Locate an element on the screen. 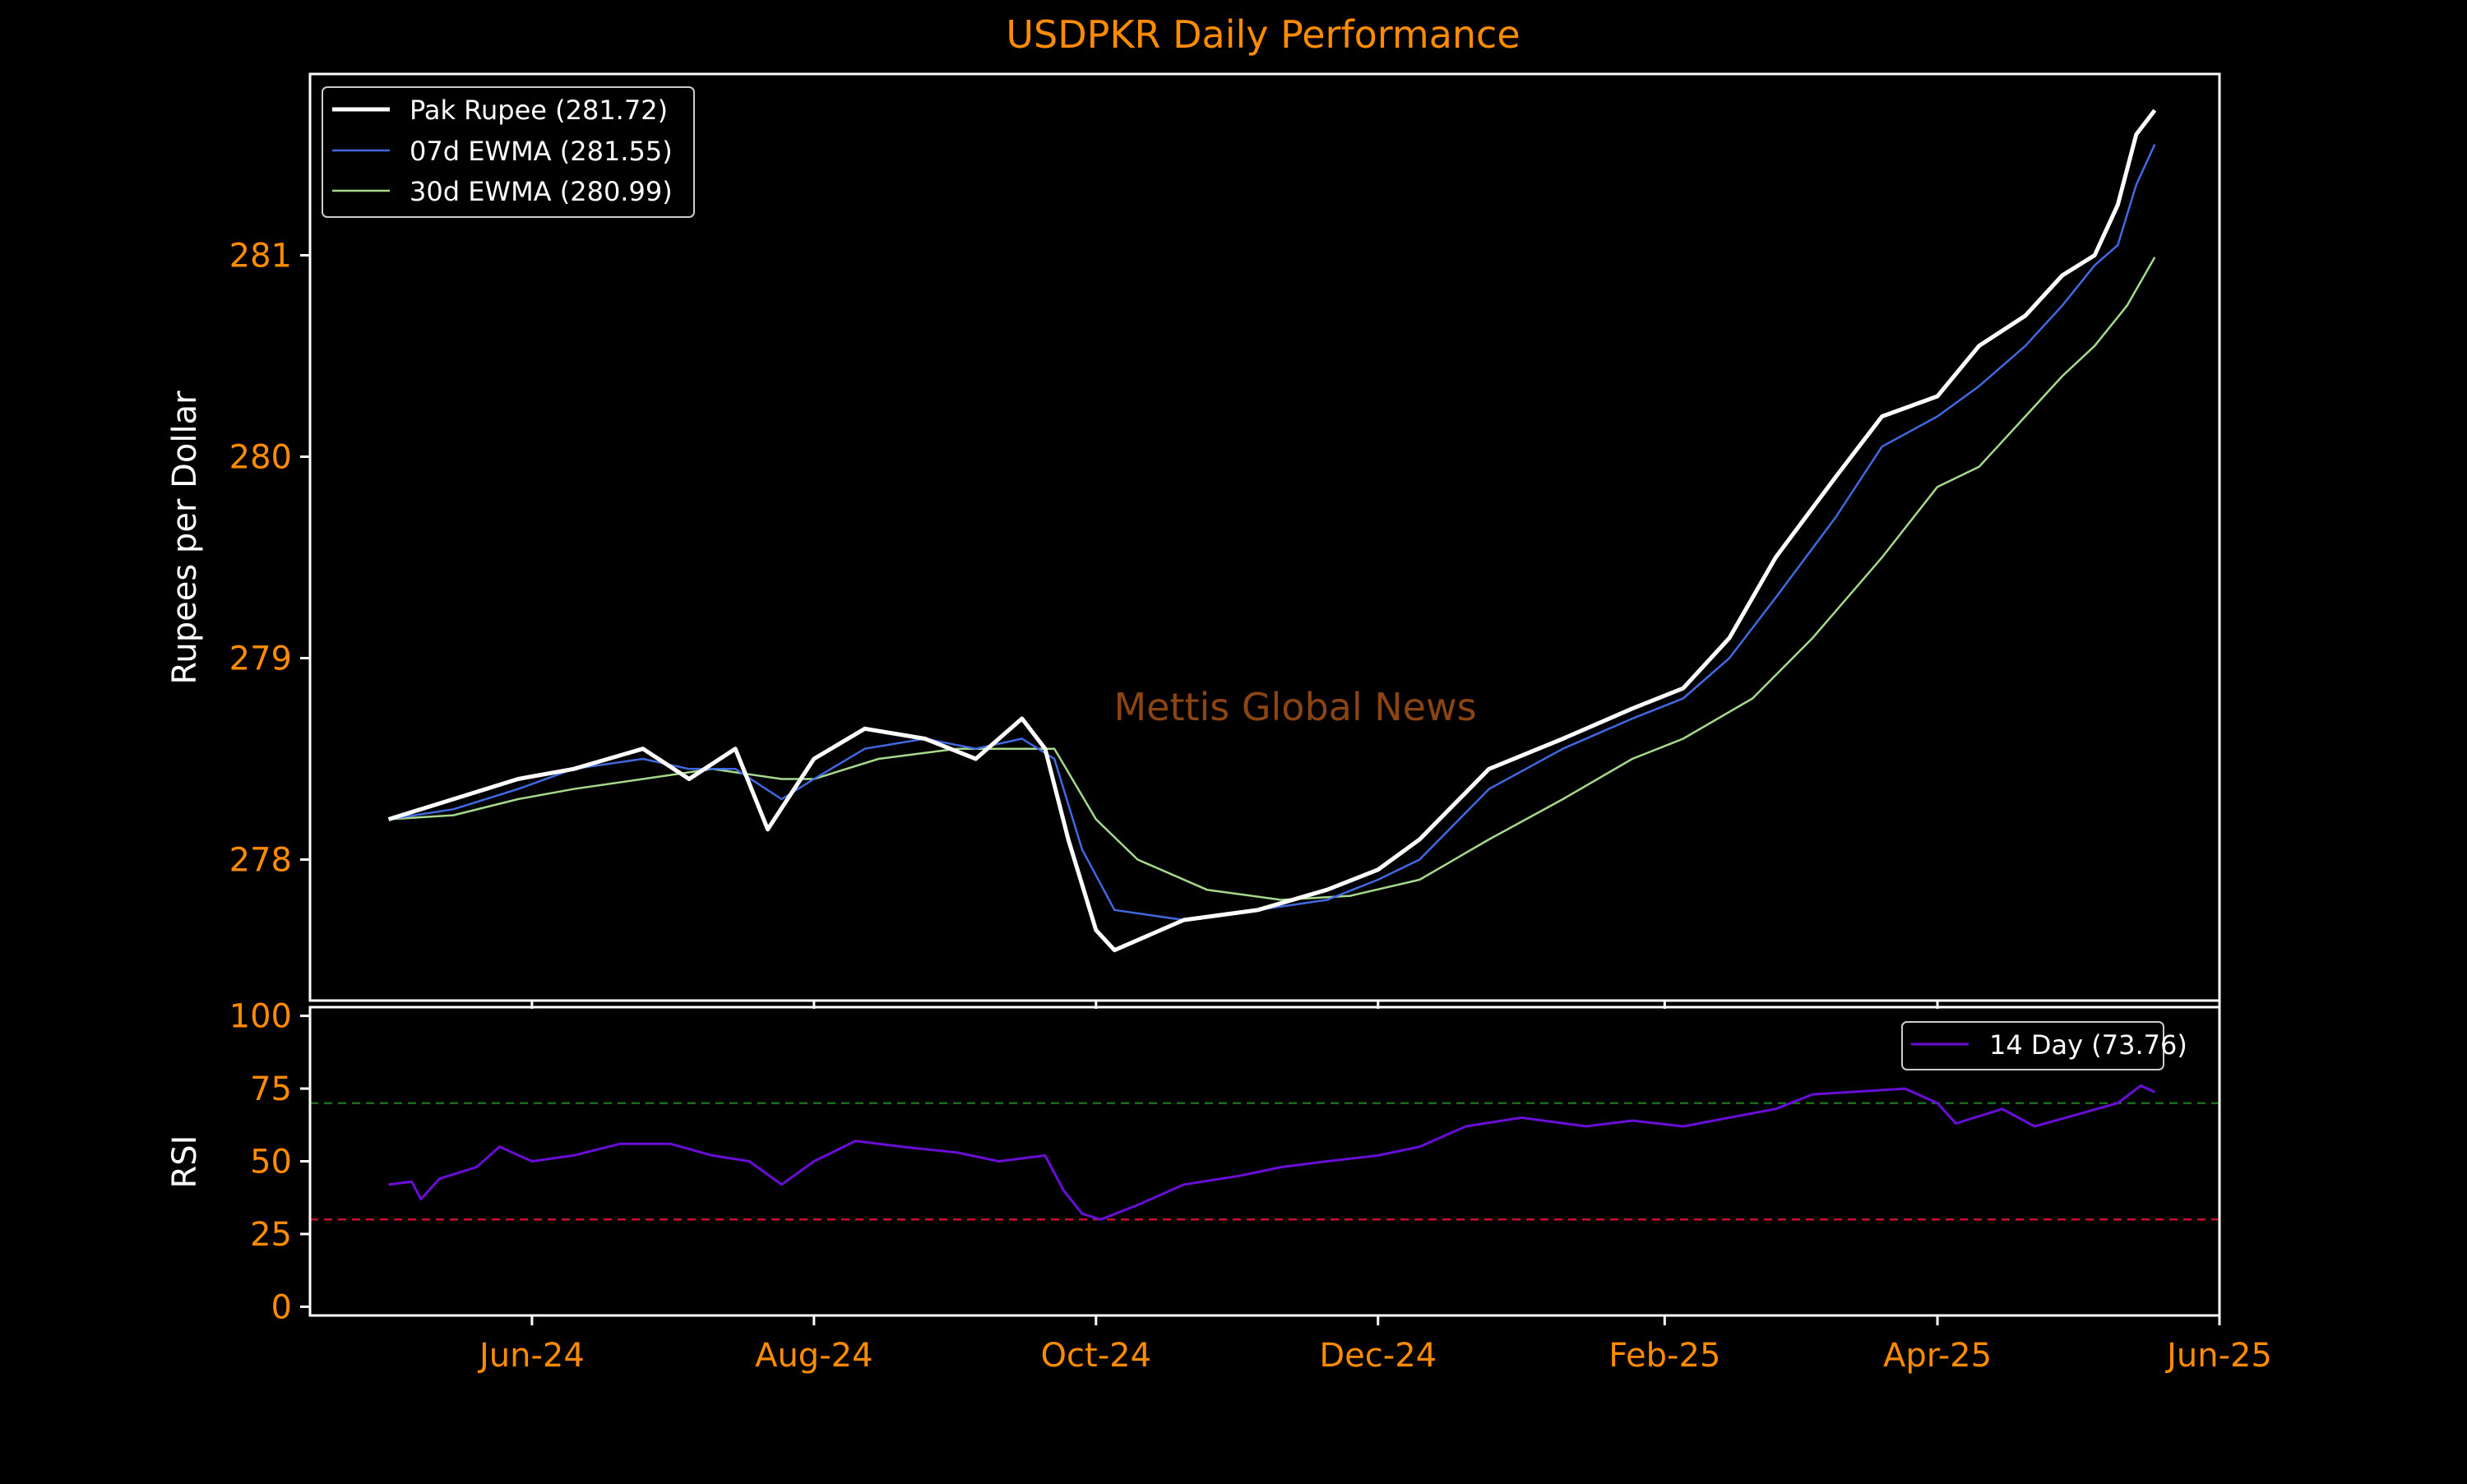  rsi-y-tick-label: 100 is located at coordinates (260, 1017).